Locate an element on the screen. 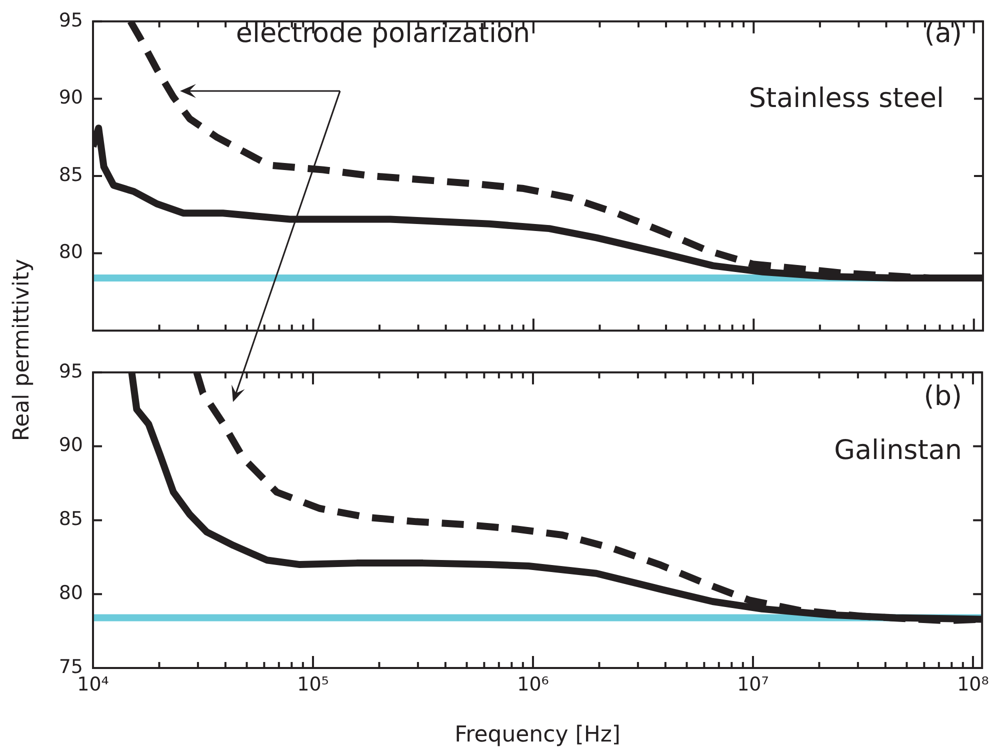 This screenshot has height=753, width=995. annotation: (a) is located at coordinates (943, 34).